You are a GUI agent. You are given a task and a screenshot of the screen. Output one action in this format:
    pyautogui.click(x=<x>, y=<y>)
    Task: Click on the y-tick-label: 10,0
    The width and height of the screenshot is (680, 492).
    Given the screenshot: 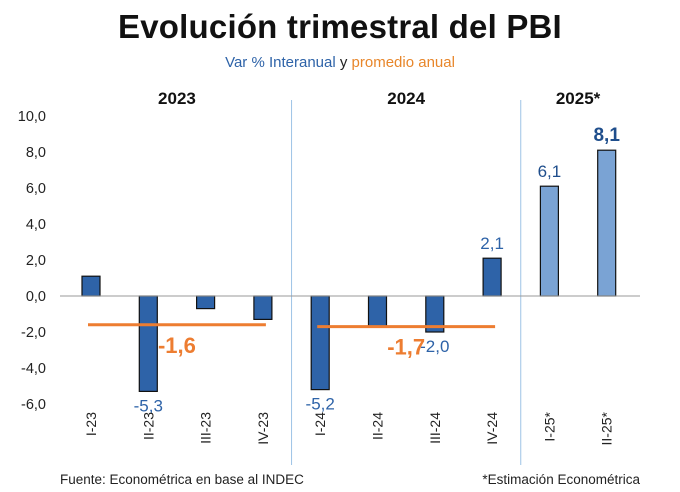 What is the action you would take?
    pyautogui.click(x=32, y=117)
    